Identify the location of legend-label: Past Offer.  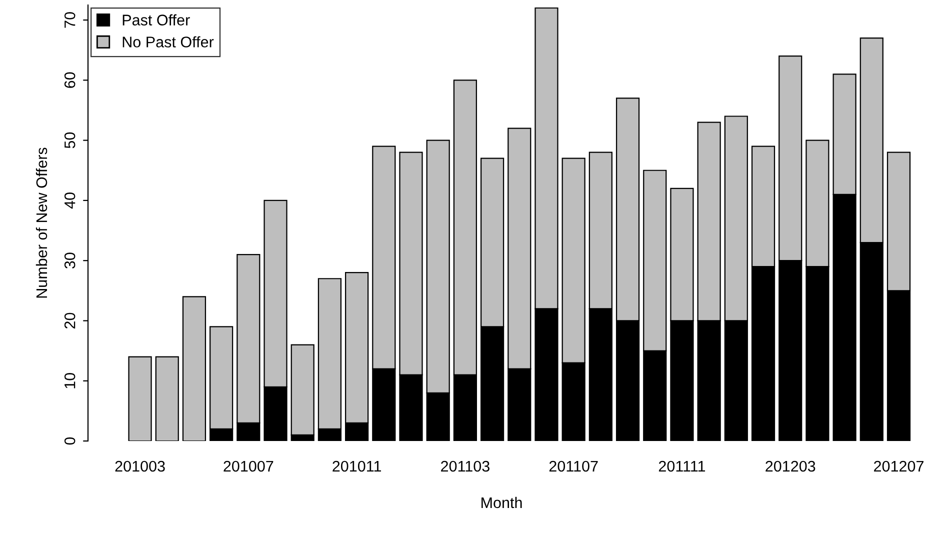
(156, 20).